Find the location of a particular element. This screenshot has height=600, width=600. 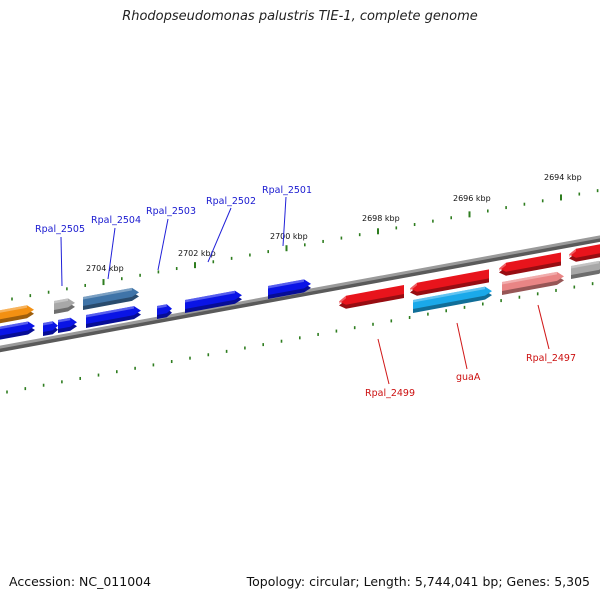

kbp-label-2696: 2696 kbp is located at coordinates (472, 198).